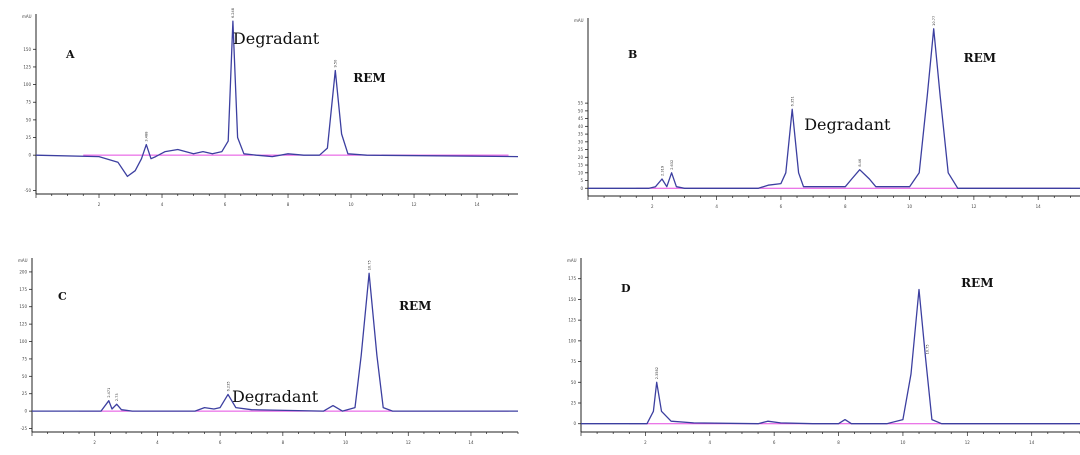  What do you see at coordinates (228, 386) in the screenshot?
I see `peak-retention-label: 6.235` at bounding box center [228, 386].